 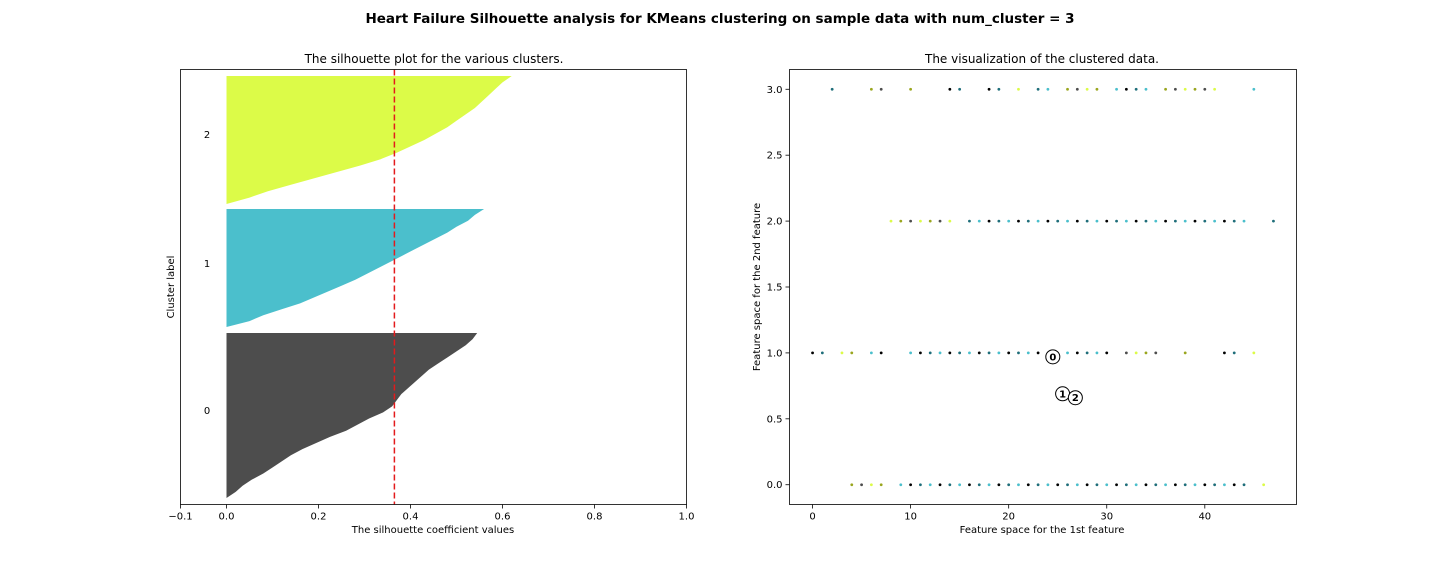 What do you see at coordinates (757, 287) in the screenshot?
I see `scatter-y-axis-label: Feature space for the 2nd feature` at bounding box center [757, 287].